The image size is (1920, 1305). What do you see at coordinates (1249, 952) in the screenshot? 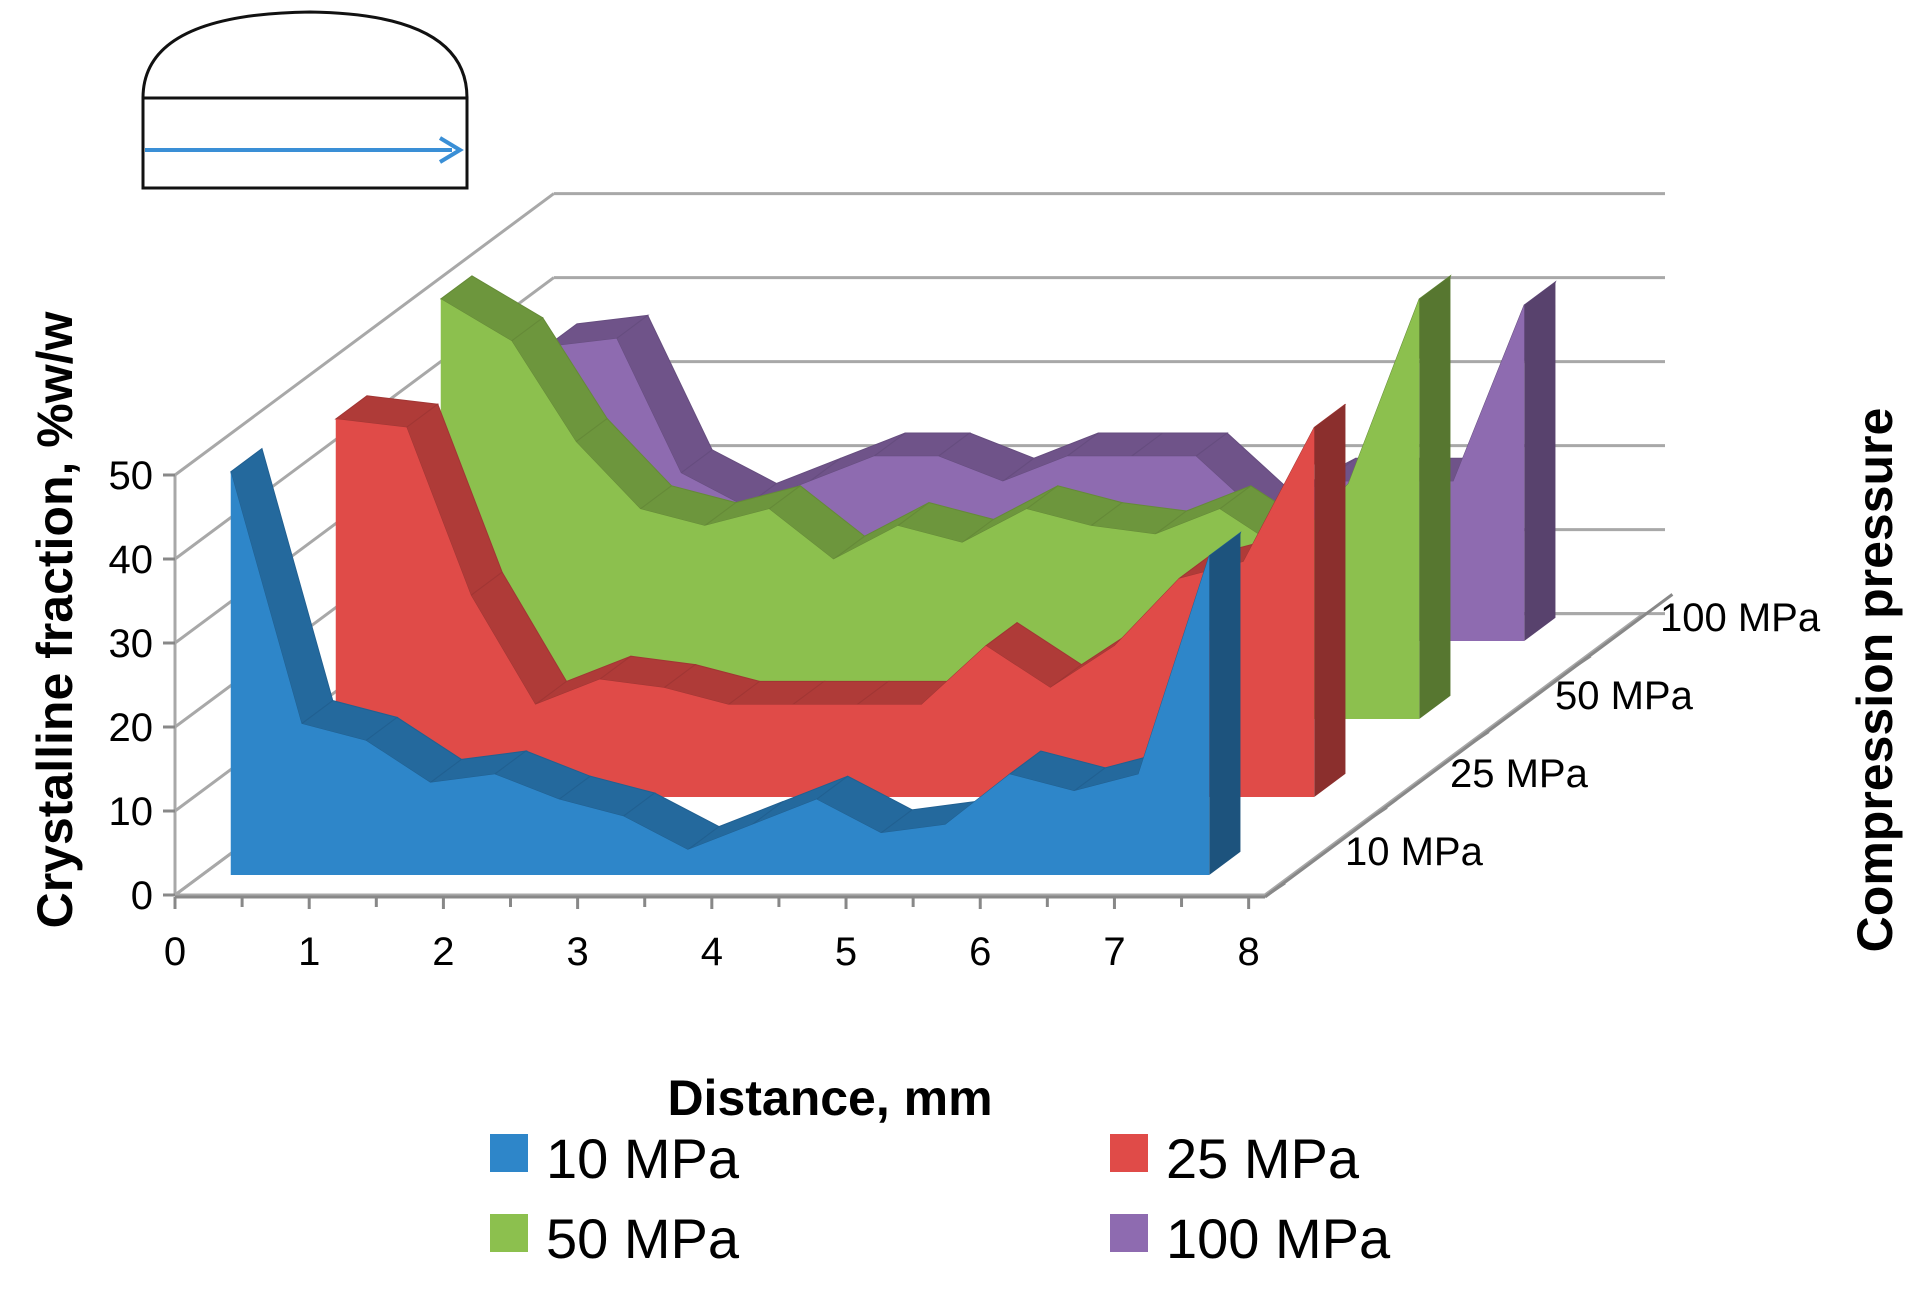
I see `x-tick-label: 8` at bounding box center [1249, 952].